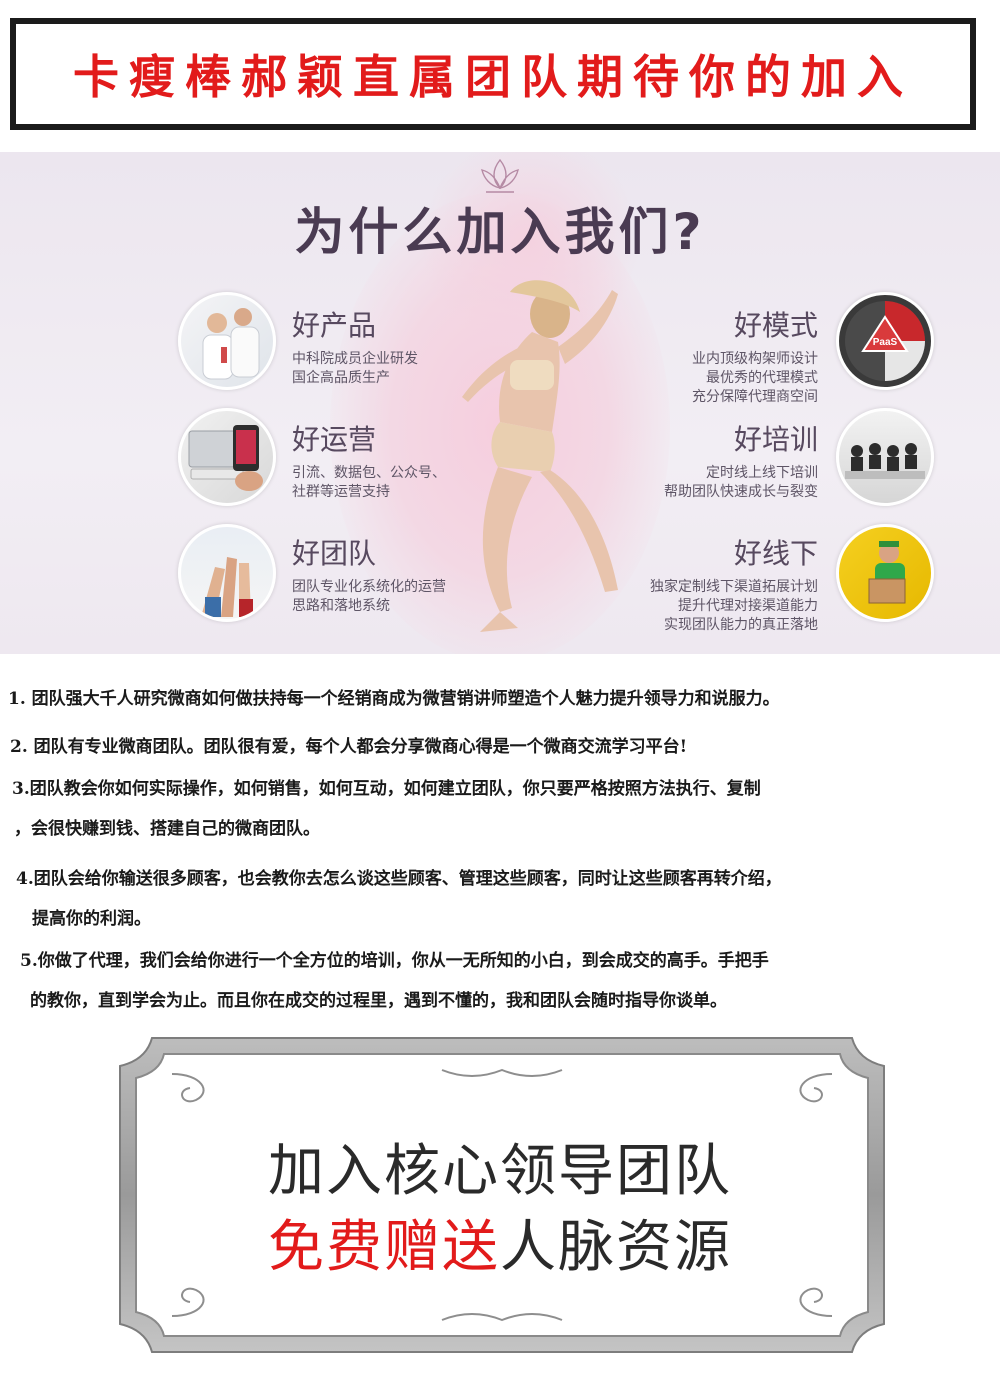 The image size is (1000, 1378). I want to click on promo-title: 为什么加入我们?, so click(500, 232).